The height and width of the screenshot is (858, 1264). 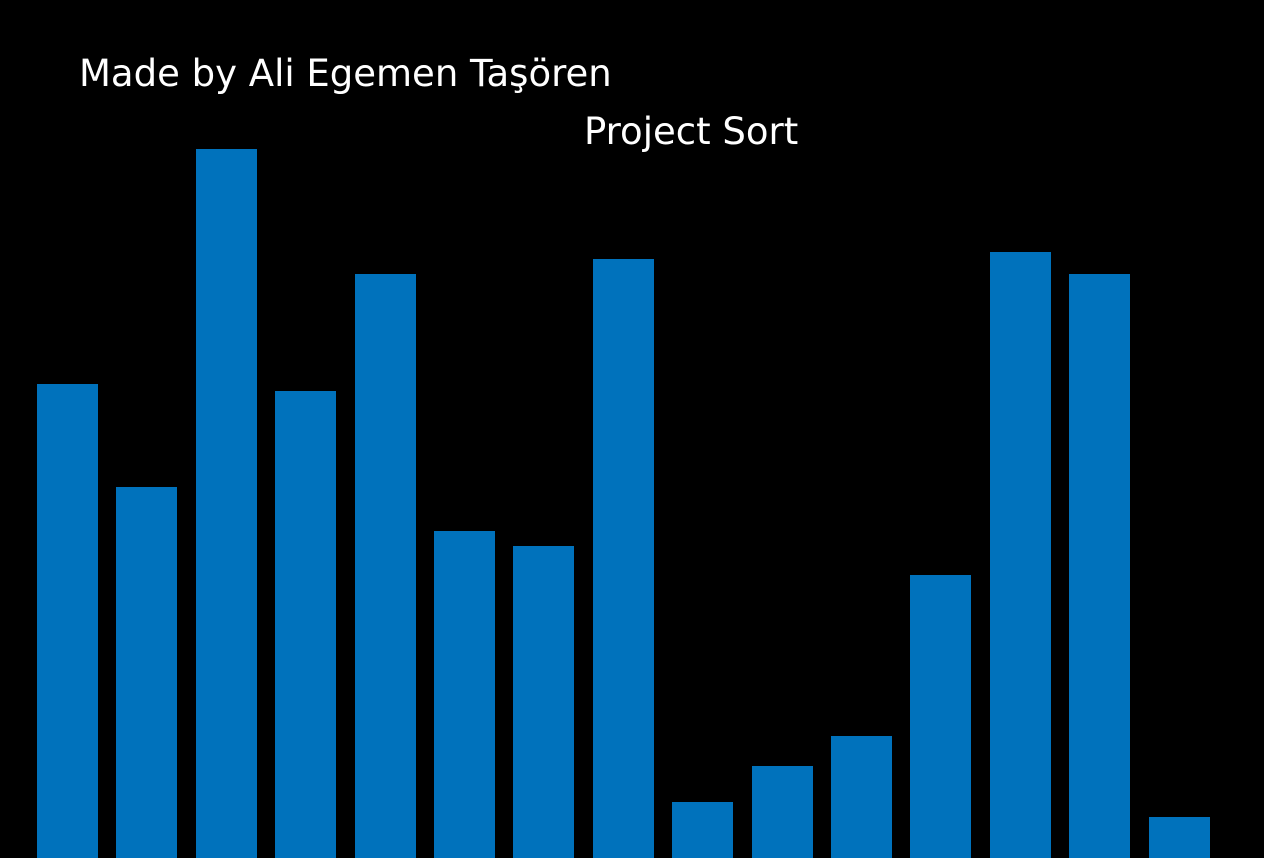 What do you see at coordinates (345, 73) in the screenshot?
I see `author-credit-label: Made by Ali Egemen Taşören` at bounding box center [345, 73].